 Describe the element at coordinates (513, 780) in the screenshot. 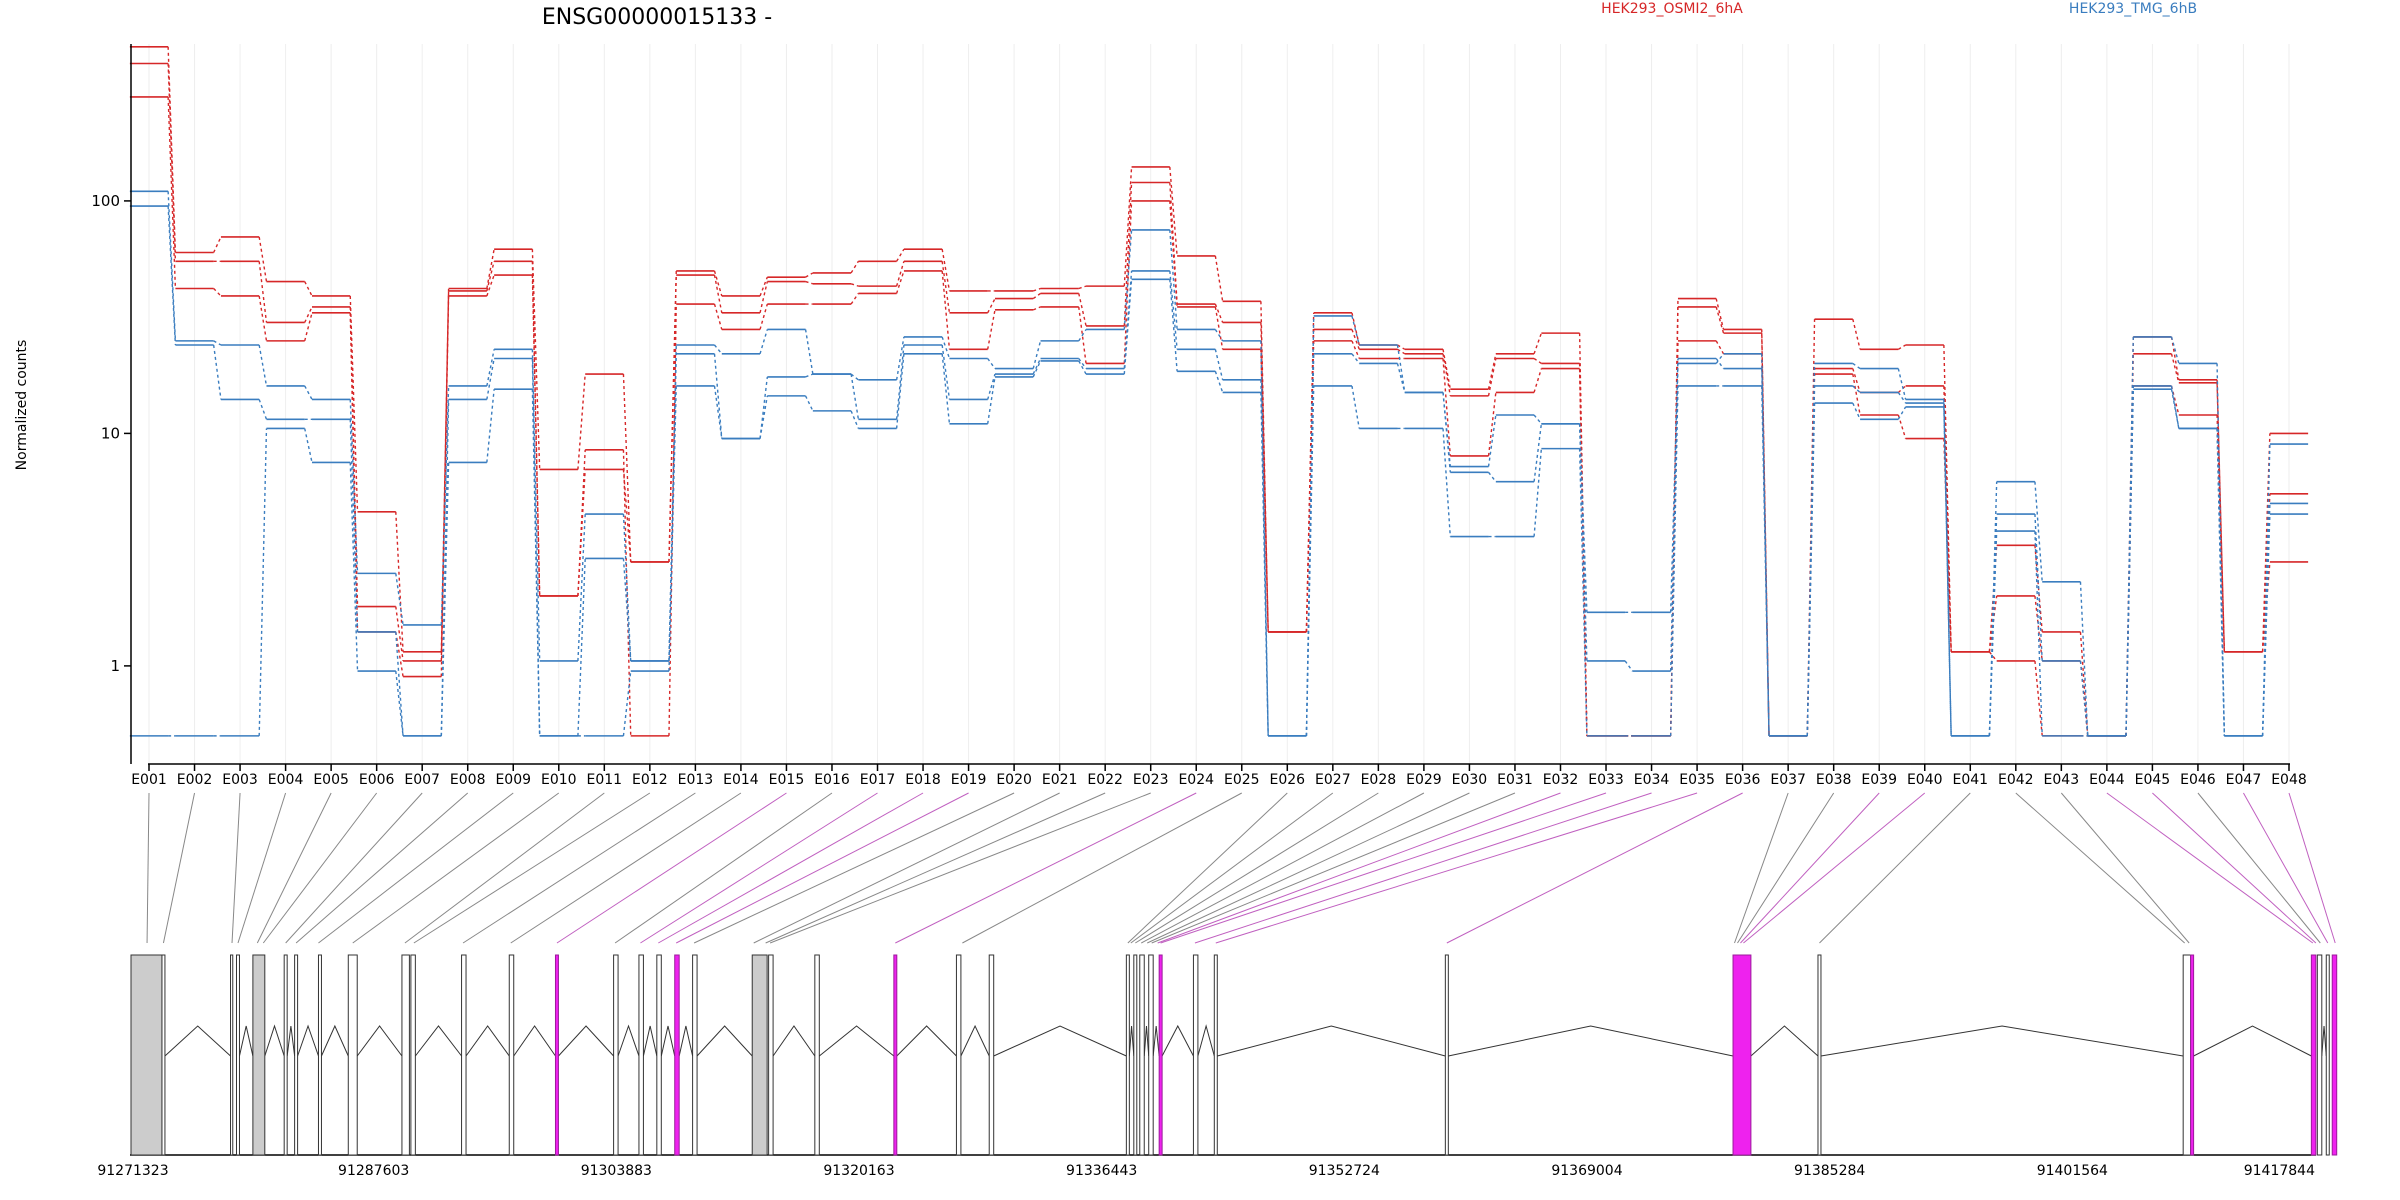

I see `x-tick-label: E009` at that location.